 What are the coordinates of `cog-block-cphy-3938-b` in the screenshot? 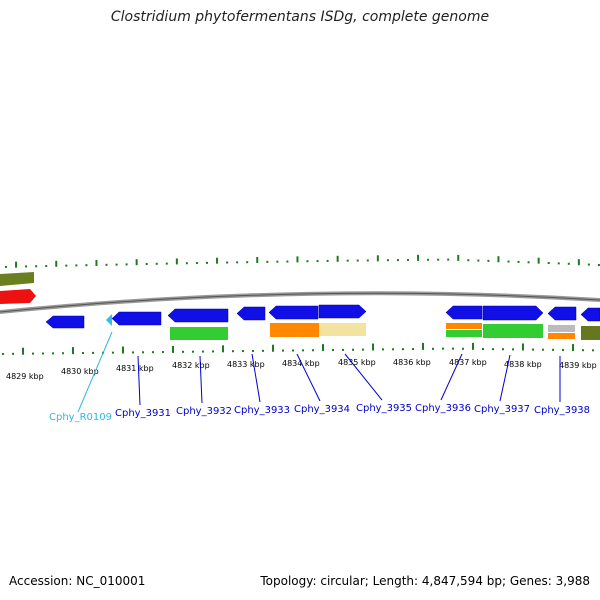 It's located at (561, 336).